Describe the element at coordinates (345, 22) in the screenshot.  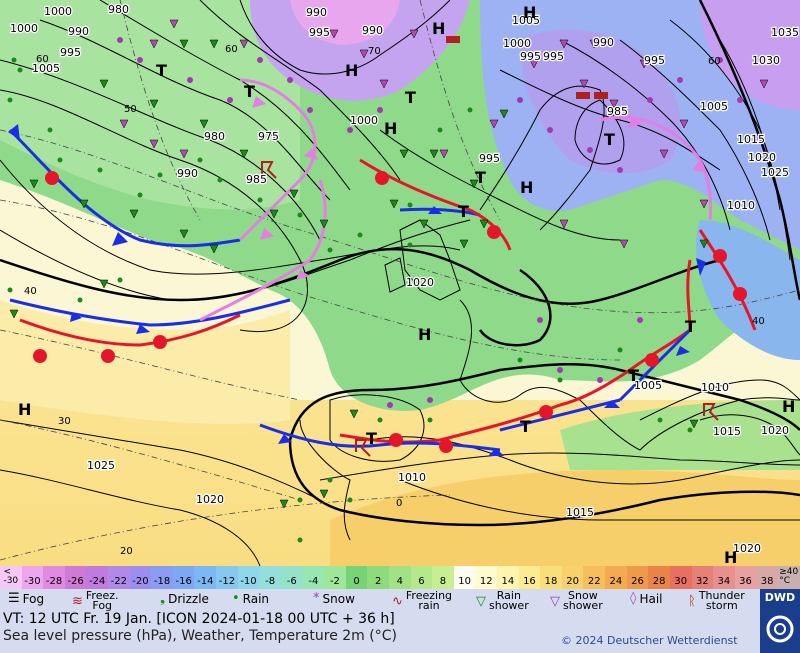
I see `temperature-field-greenland-core` at that location.